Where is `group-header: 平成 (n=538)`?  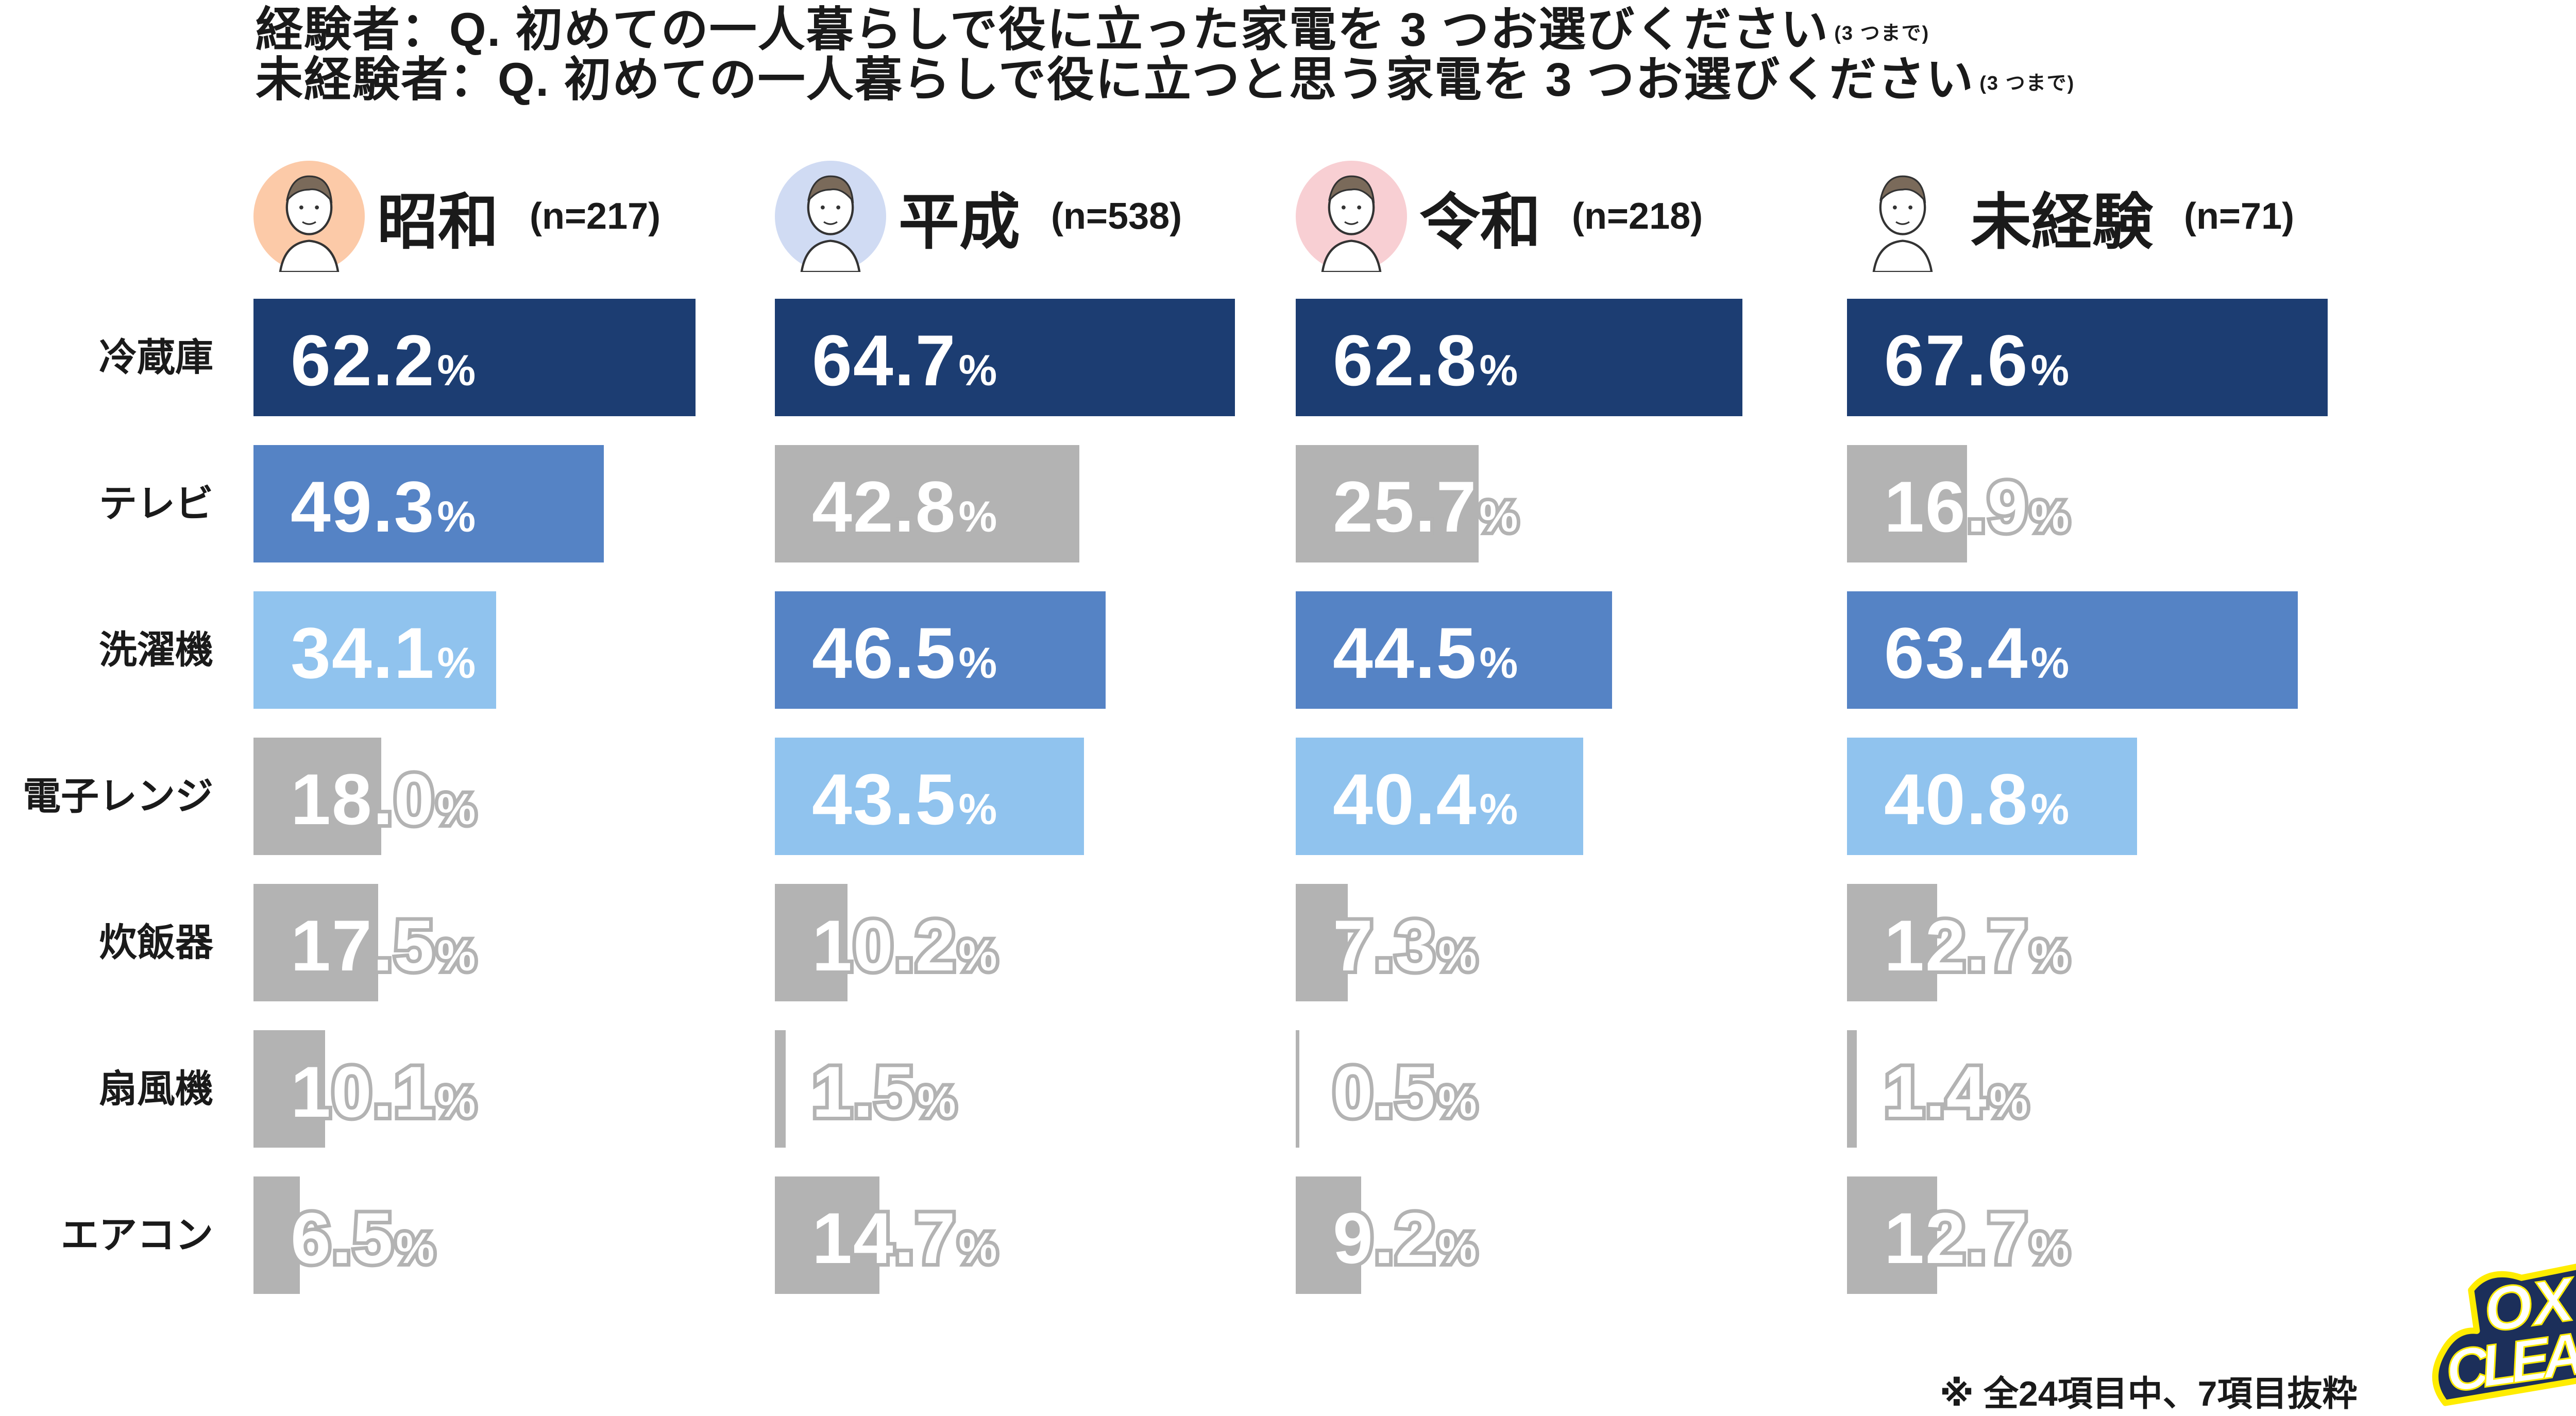 group-header: 平成 (n=538) is located at coordinates (979, 216).